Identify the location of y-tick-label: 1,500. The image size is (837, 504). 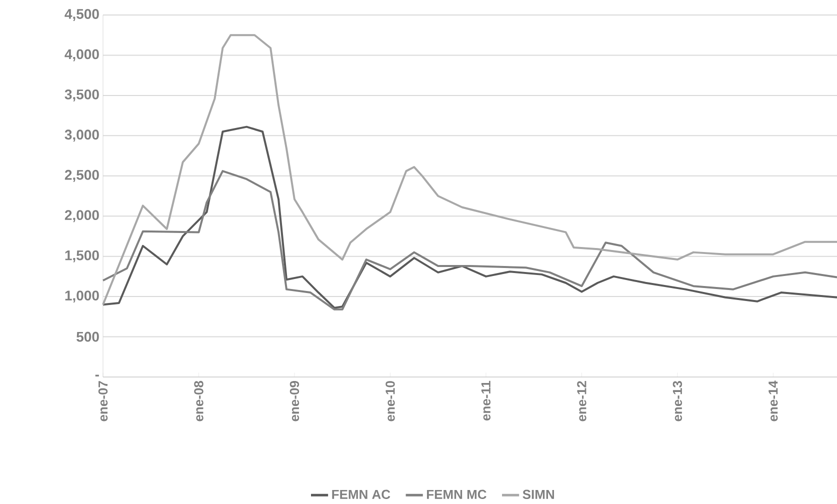
(82, 256).